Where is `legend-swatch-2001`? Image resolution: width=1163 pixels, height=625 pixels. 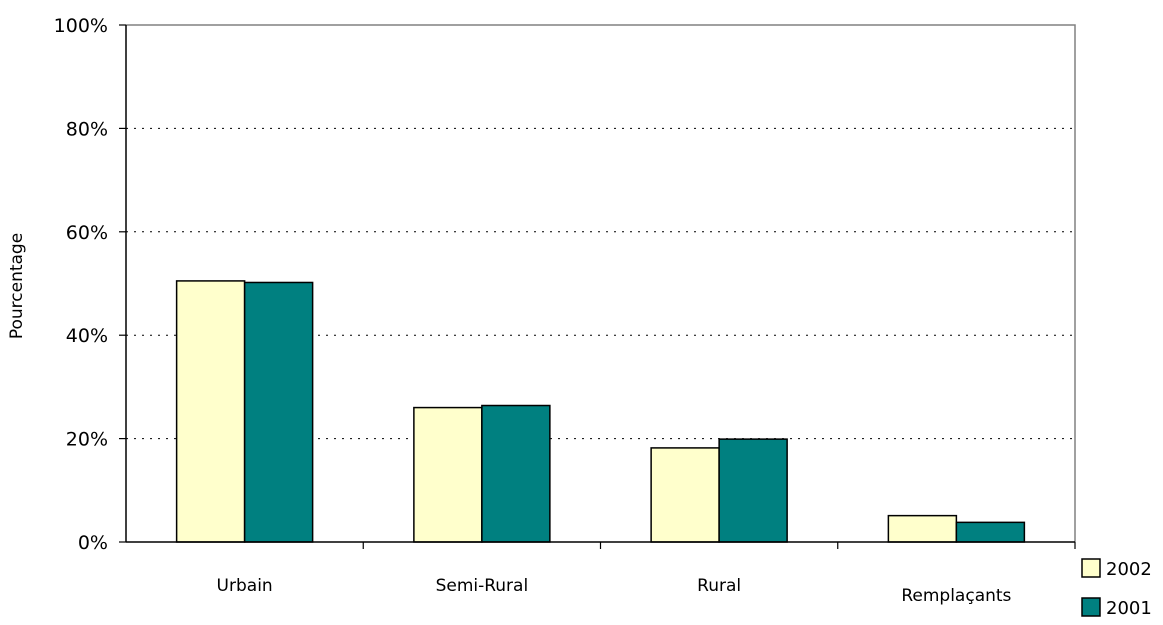
legend-swatch-2001 is located at coordinates (1091, 607).